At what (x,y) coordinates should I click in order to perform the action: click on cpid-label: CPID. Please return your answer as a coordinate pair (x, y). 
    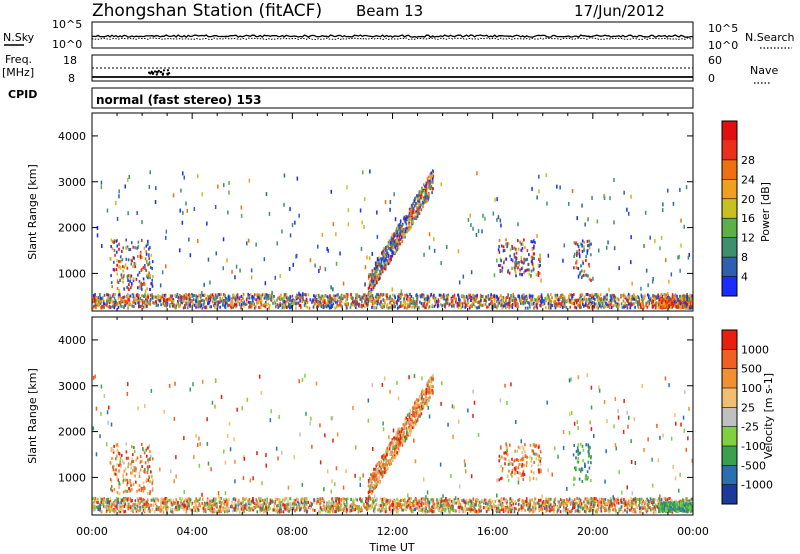
    Looking at the image, I should click on (22, 94).